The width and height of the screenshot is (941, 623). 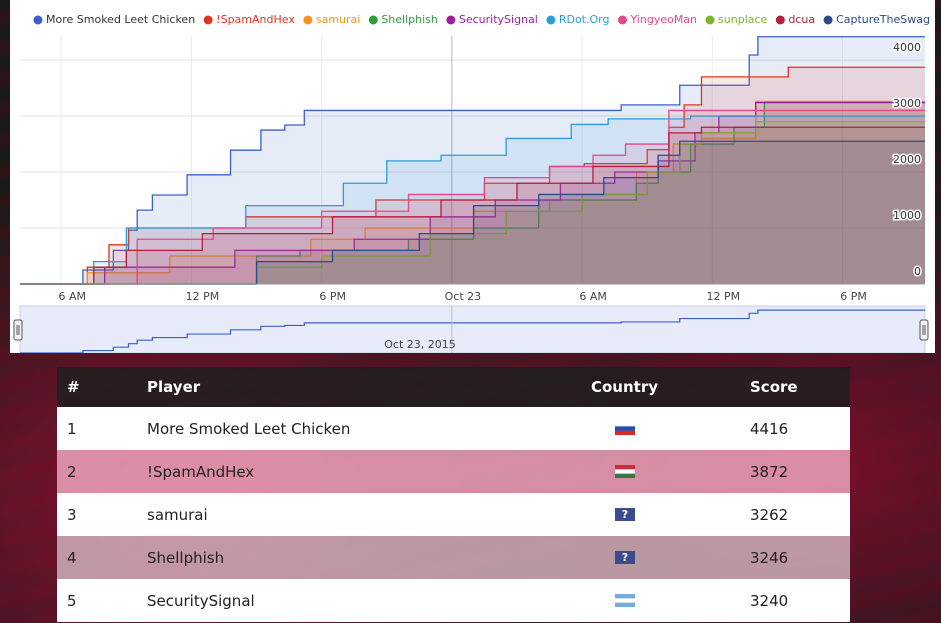 What do you see at coordinates (907, 215) in the screenshot?
I see `y-tick-label: 1000` at bounding box center [907, 215].